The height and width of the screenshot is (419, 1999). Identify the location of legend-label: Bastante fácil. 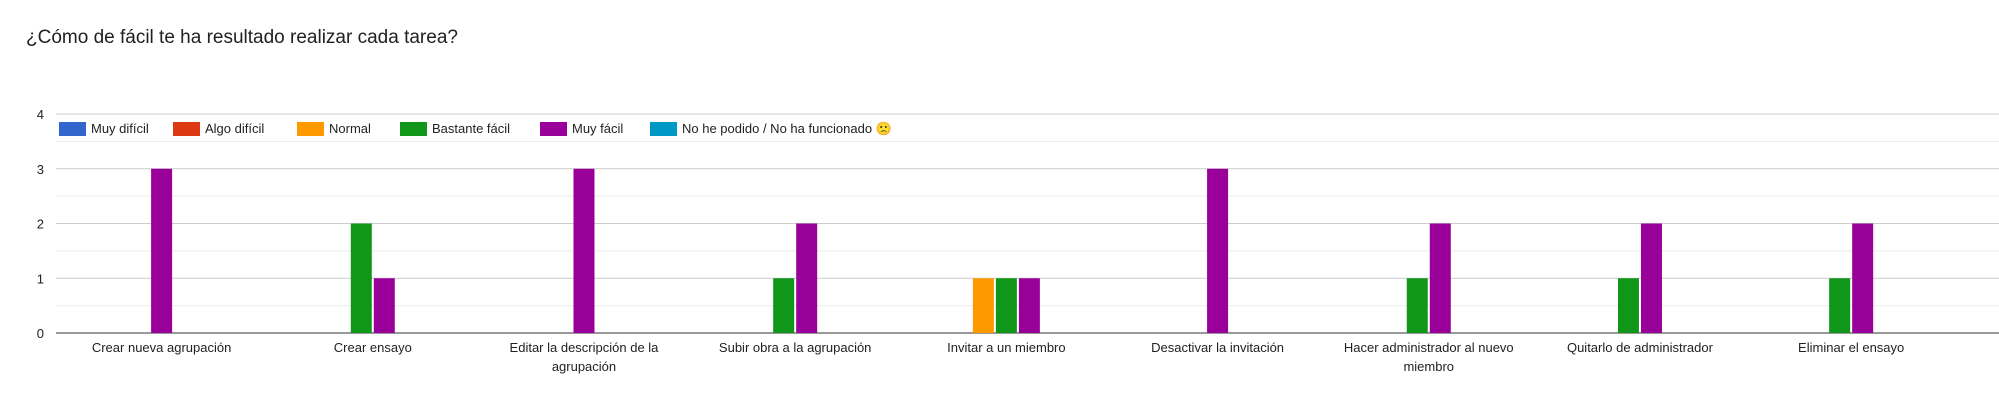
(471, 128).